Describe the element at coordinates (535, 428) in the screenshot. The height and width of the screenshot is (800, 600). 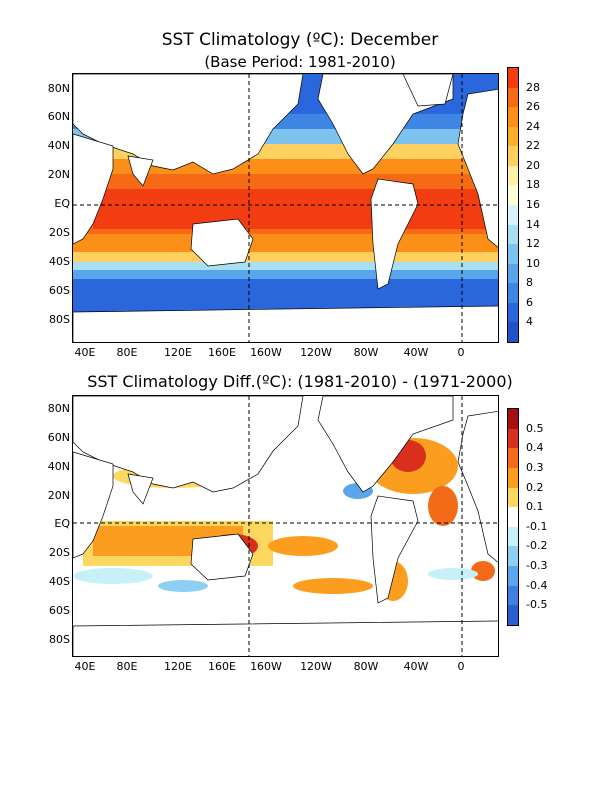
I see `colorbar-label: 0.5` at that location.